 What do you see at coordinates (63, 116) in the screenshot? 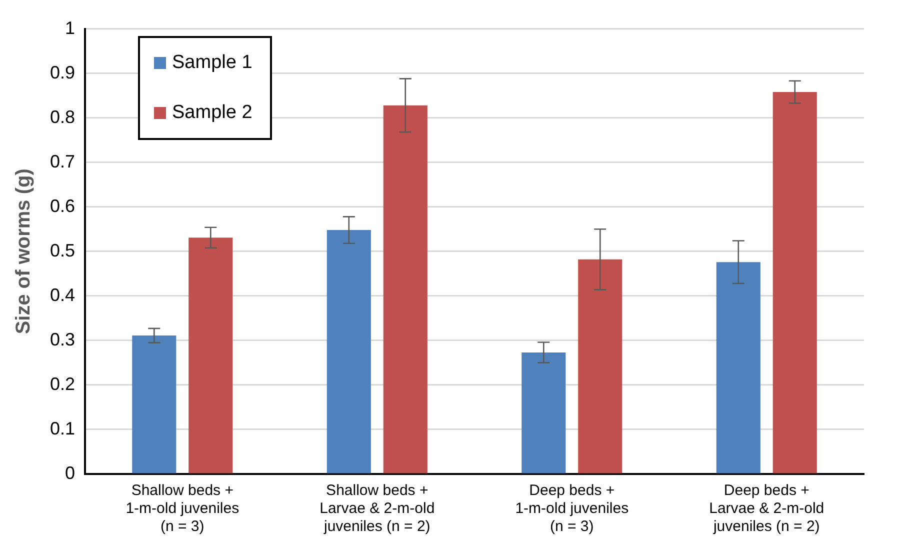
I see `y-tick-label: 0.8` at bounding box center [63, 116].